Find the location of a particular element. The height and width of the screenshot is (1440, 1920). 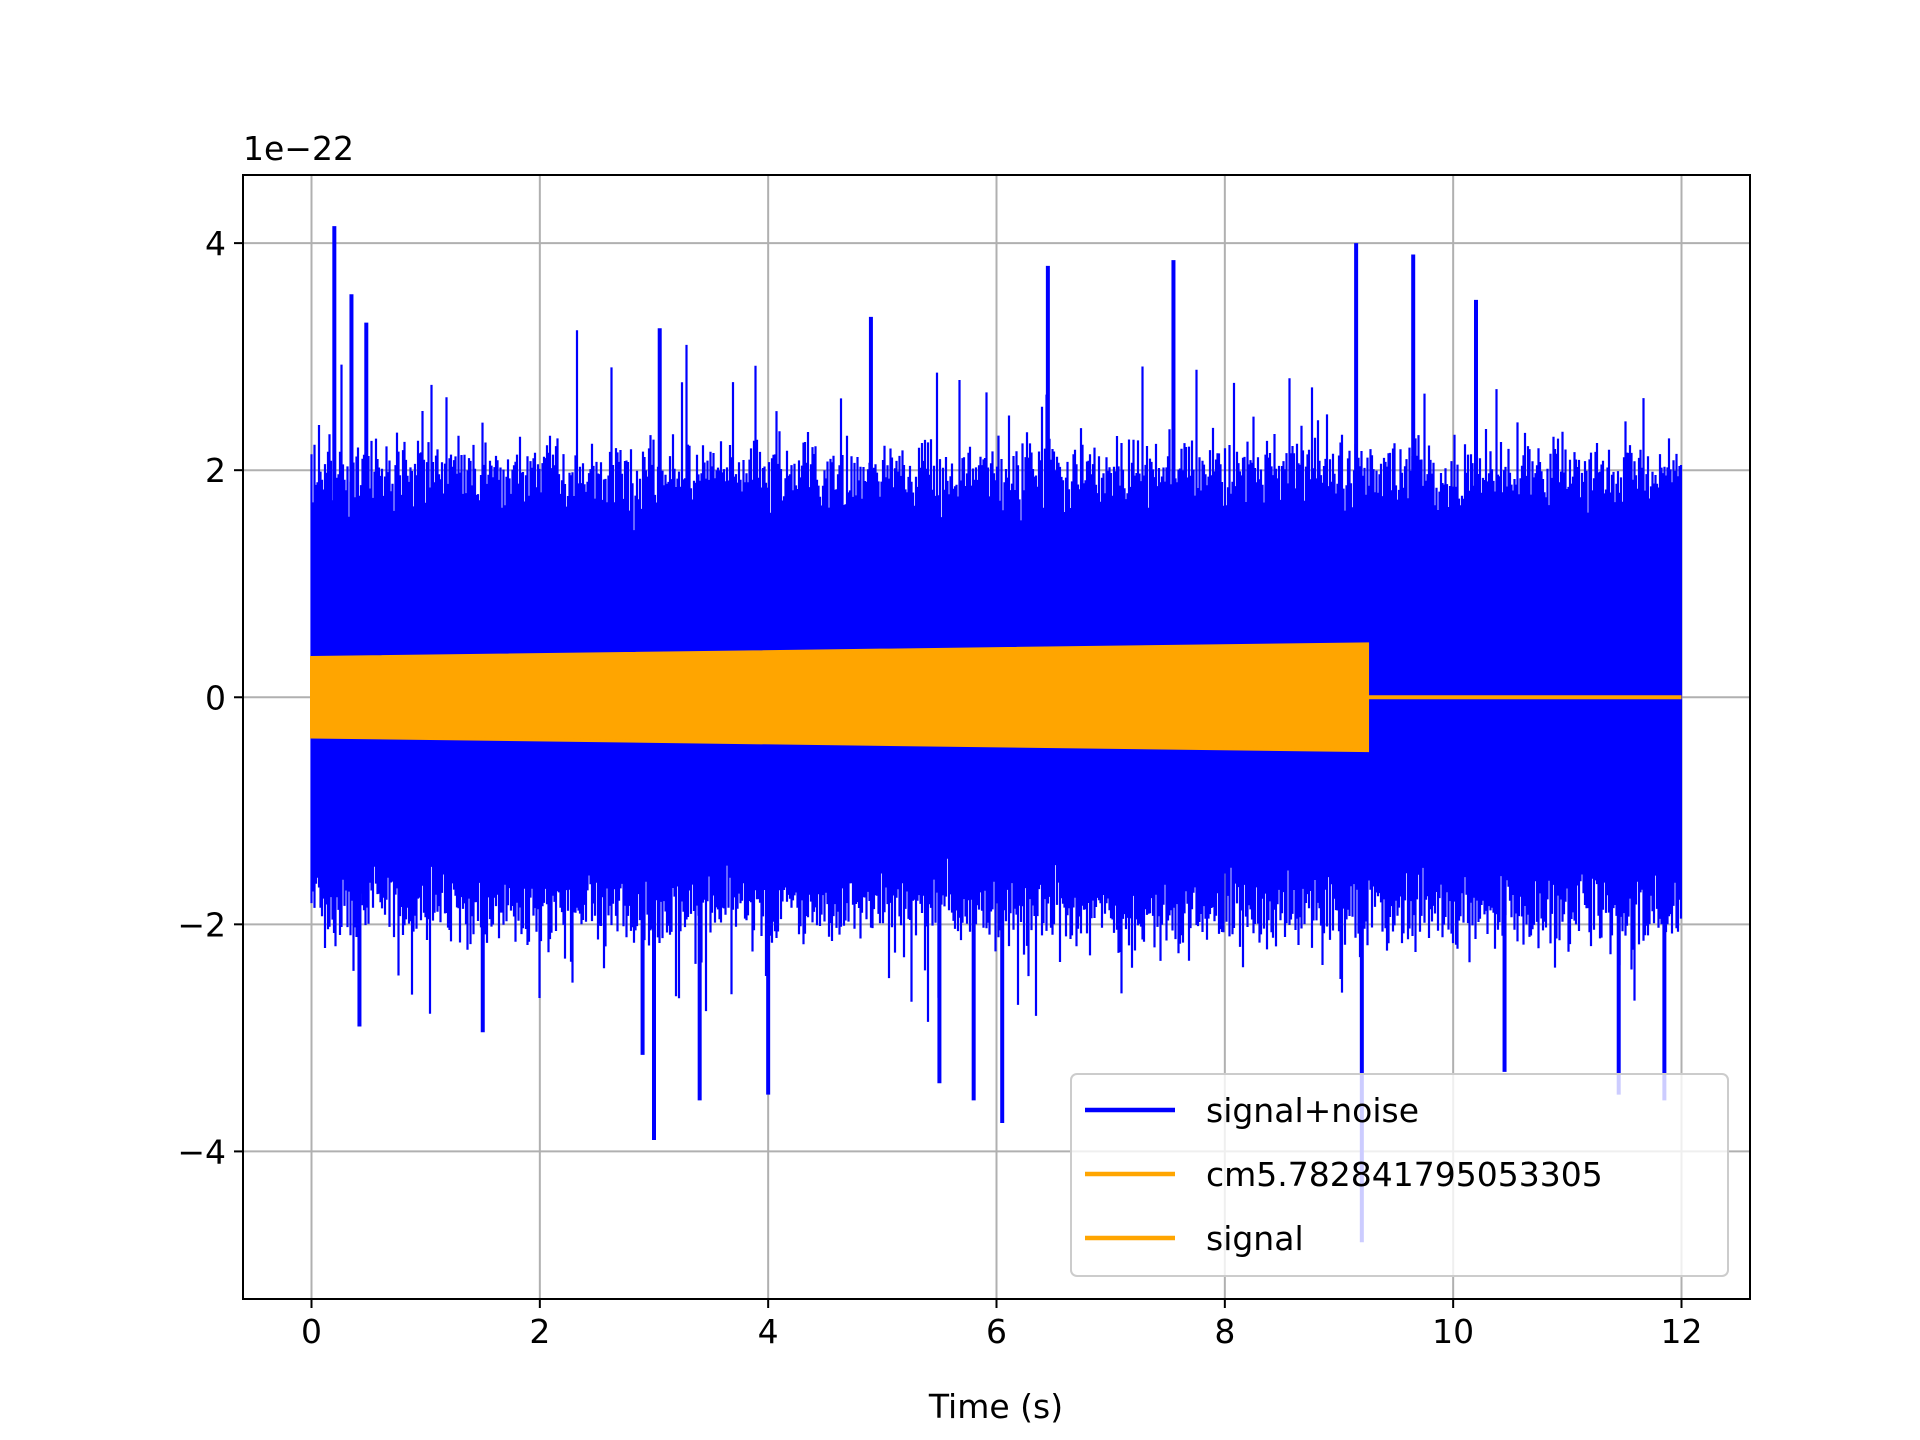

y-tick-label: −4 is located at coordinates (201, 1151).